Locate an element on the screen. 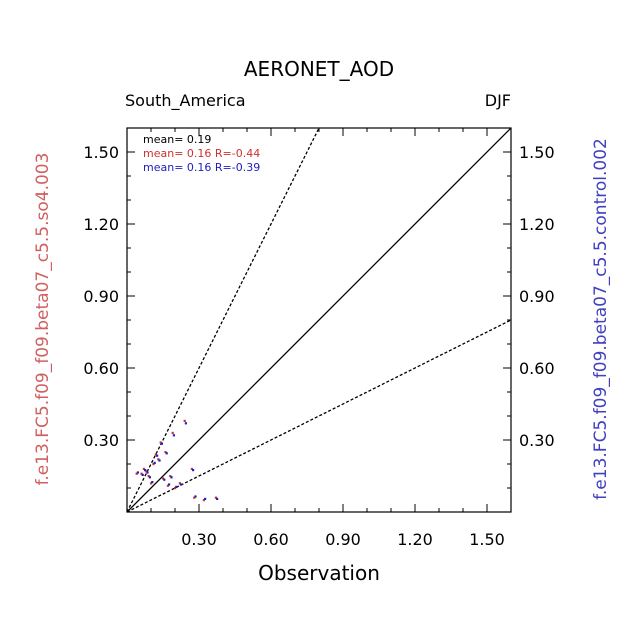 The width and height of the screenshot is (638, 638). x-tick-label: 1.20 is located at coordinates (415, 539).